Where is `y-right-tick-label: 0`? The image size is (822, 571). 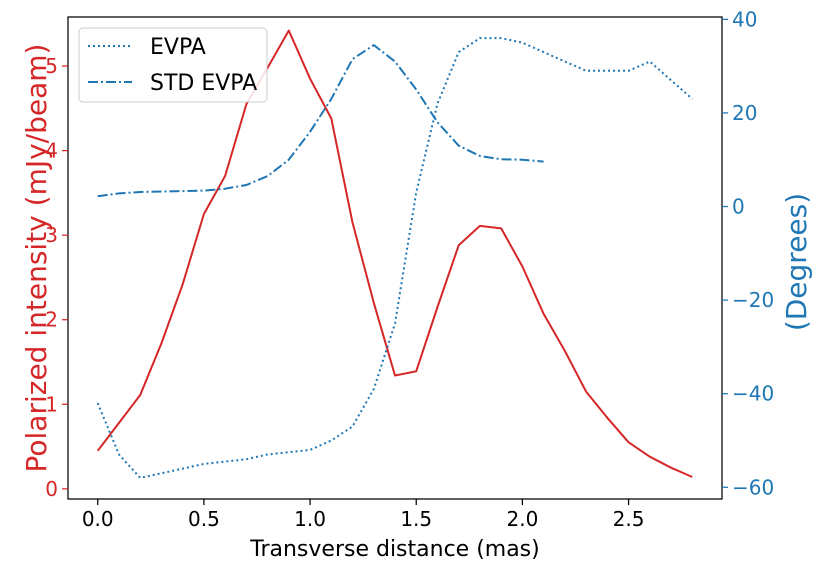 y-right-tick-label: 0 is located at coordinates (738, 207).